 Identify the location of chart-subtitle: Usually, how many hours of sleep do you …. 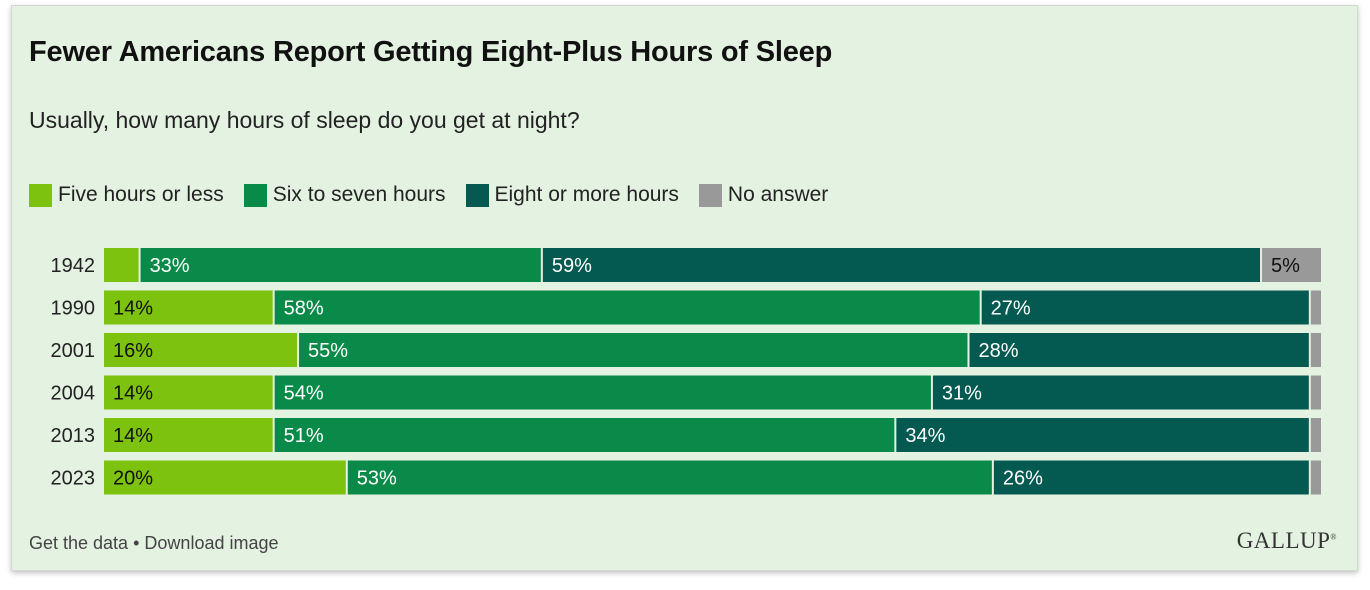
(304, 120).